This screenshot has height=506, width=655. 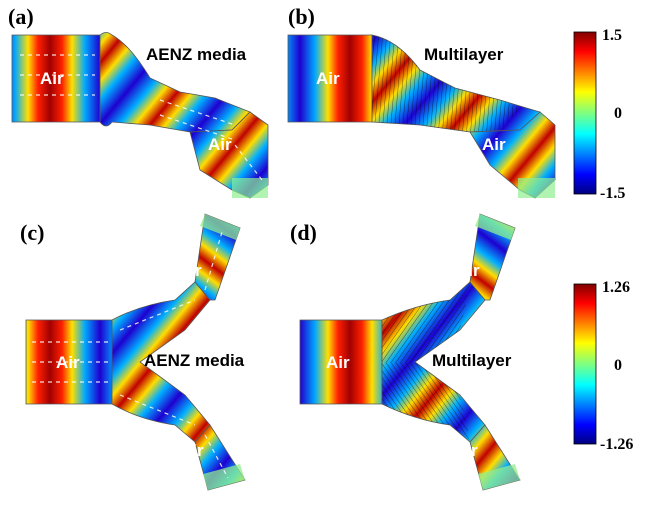 I want to click on panel-a-air-output-label: Air, so click(x=220, y=144).